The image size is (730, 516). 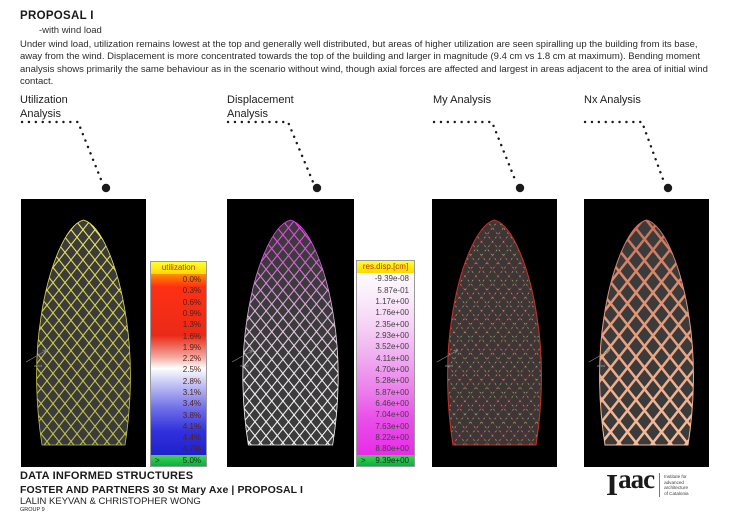 What do you see at coordinates (392, 358) in the screenshot?
I see `legend-row: 4.11e+00` at bounding box center [392, 358].